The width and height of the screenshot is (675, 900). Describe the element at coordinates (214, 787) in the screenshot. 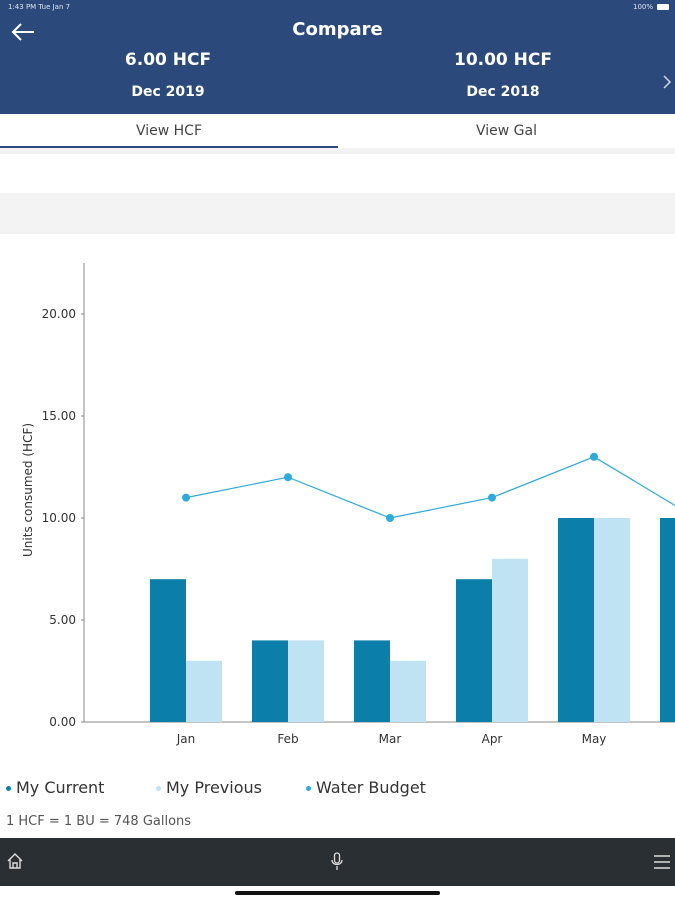

I see `legend-label: My Previous` at that location.